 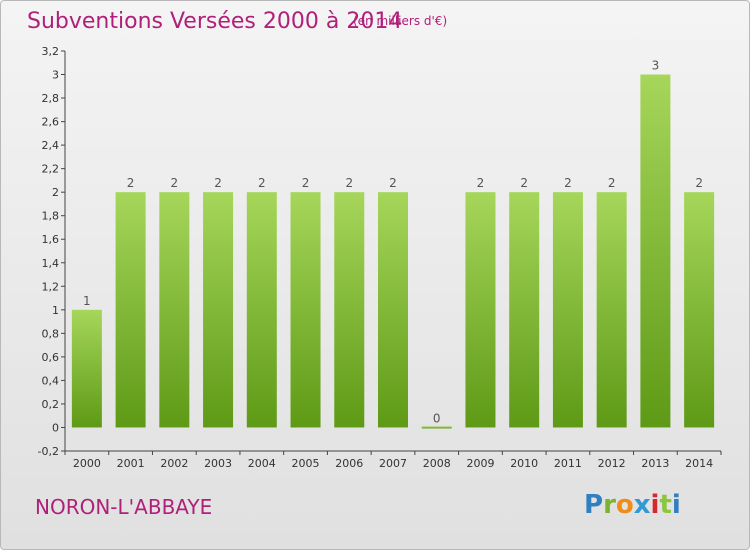 What do you see at coordinates (130, 310) in the screenshot?
I see `bar-2001` at bounding box center [130, 310].